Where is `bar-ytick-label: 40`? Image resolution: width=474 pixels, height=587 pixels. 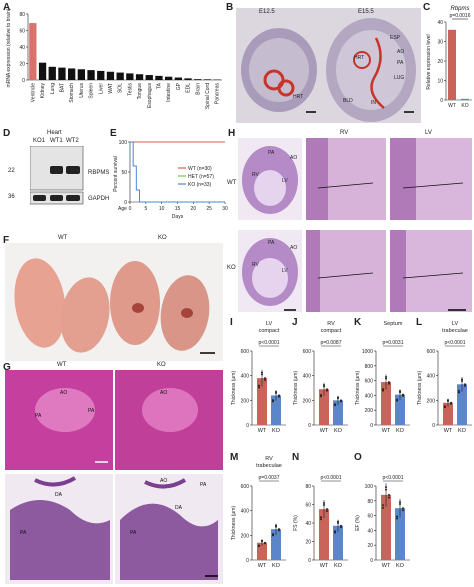
bar-ytick-label: 40 is located at coordinates (308, 524).